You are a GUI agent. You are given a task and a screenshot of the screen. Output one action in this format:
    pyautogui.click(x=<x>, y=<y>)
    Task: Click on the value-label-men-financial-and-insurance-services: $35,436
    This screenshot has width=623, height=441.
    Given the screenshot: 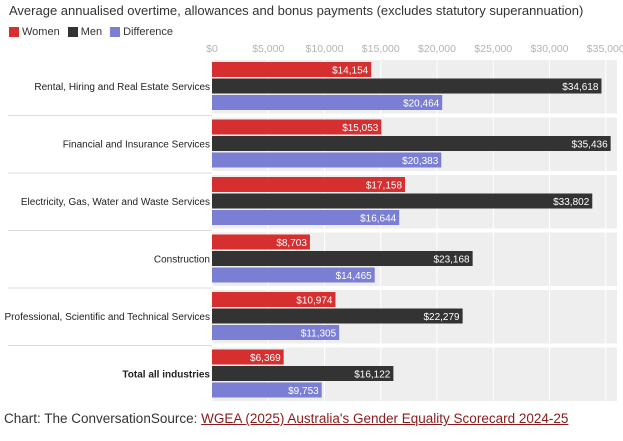 What is the action you would take?
    pyautogui.click(x=589, y=144)
    